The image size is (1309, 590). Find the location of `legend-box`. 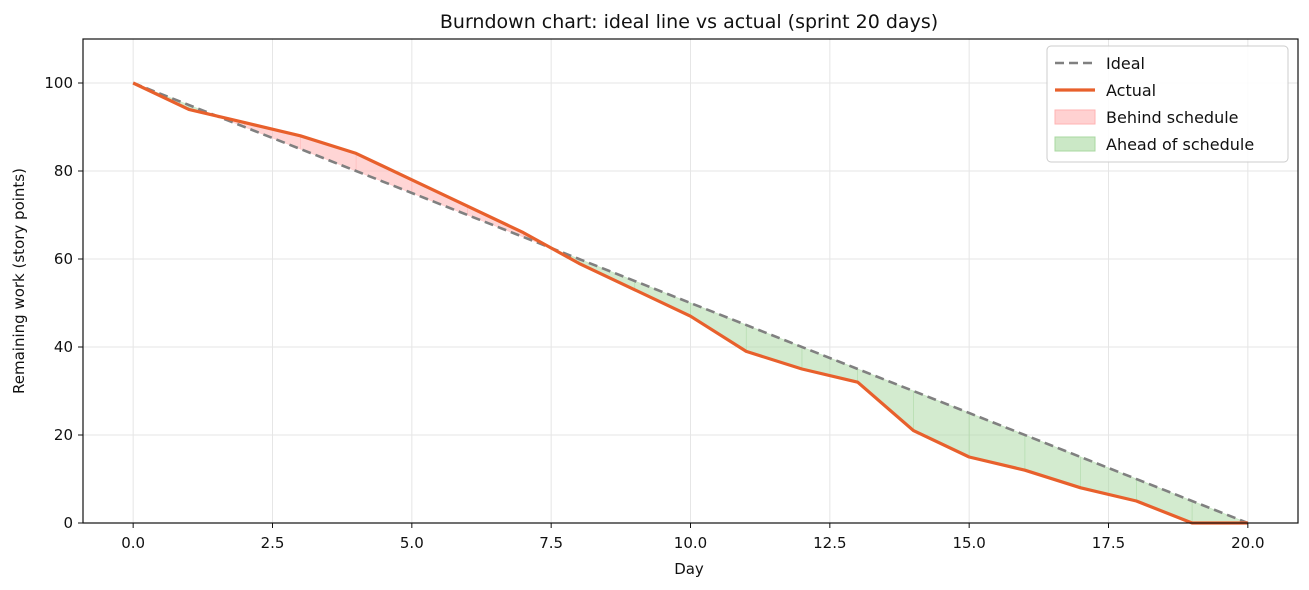

legend-box is located at coordinates (1167, 104).